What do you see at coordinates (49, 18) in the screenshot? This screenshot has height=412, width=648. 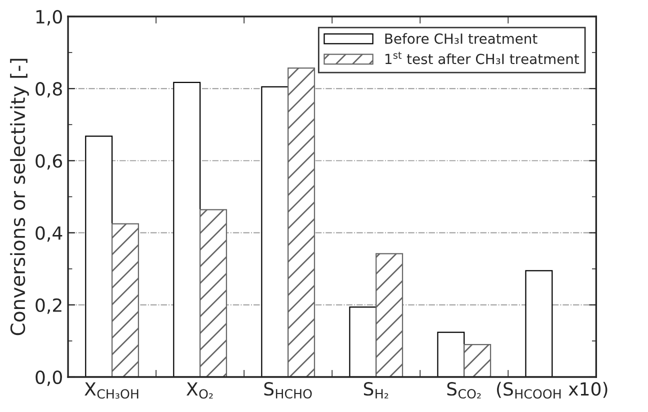 I see `y-tick-label: 1,0` at bounding box center [49, 18].